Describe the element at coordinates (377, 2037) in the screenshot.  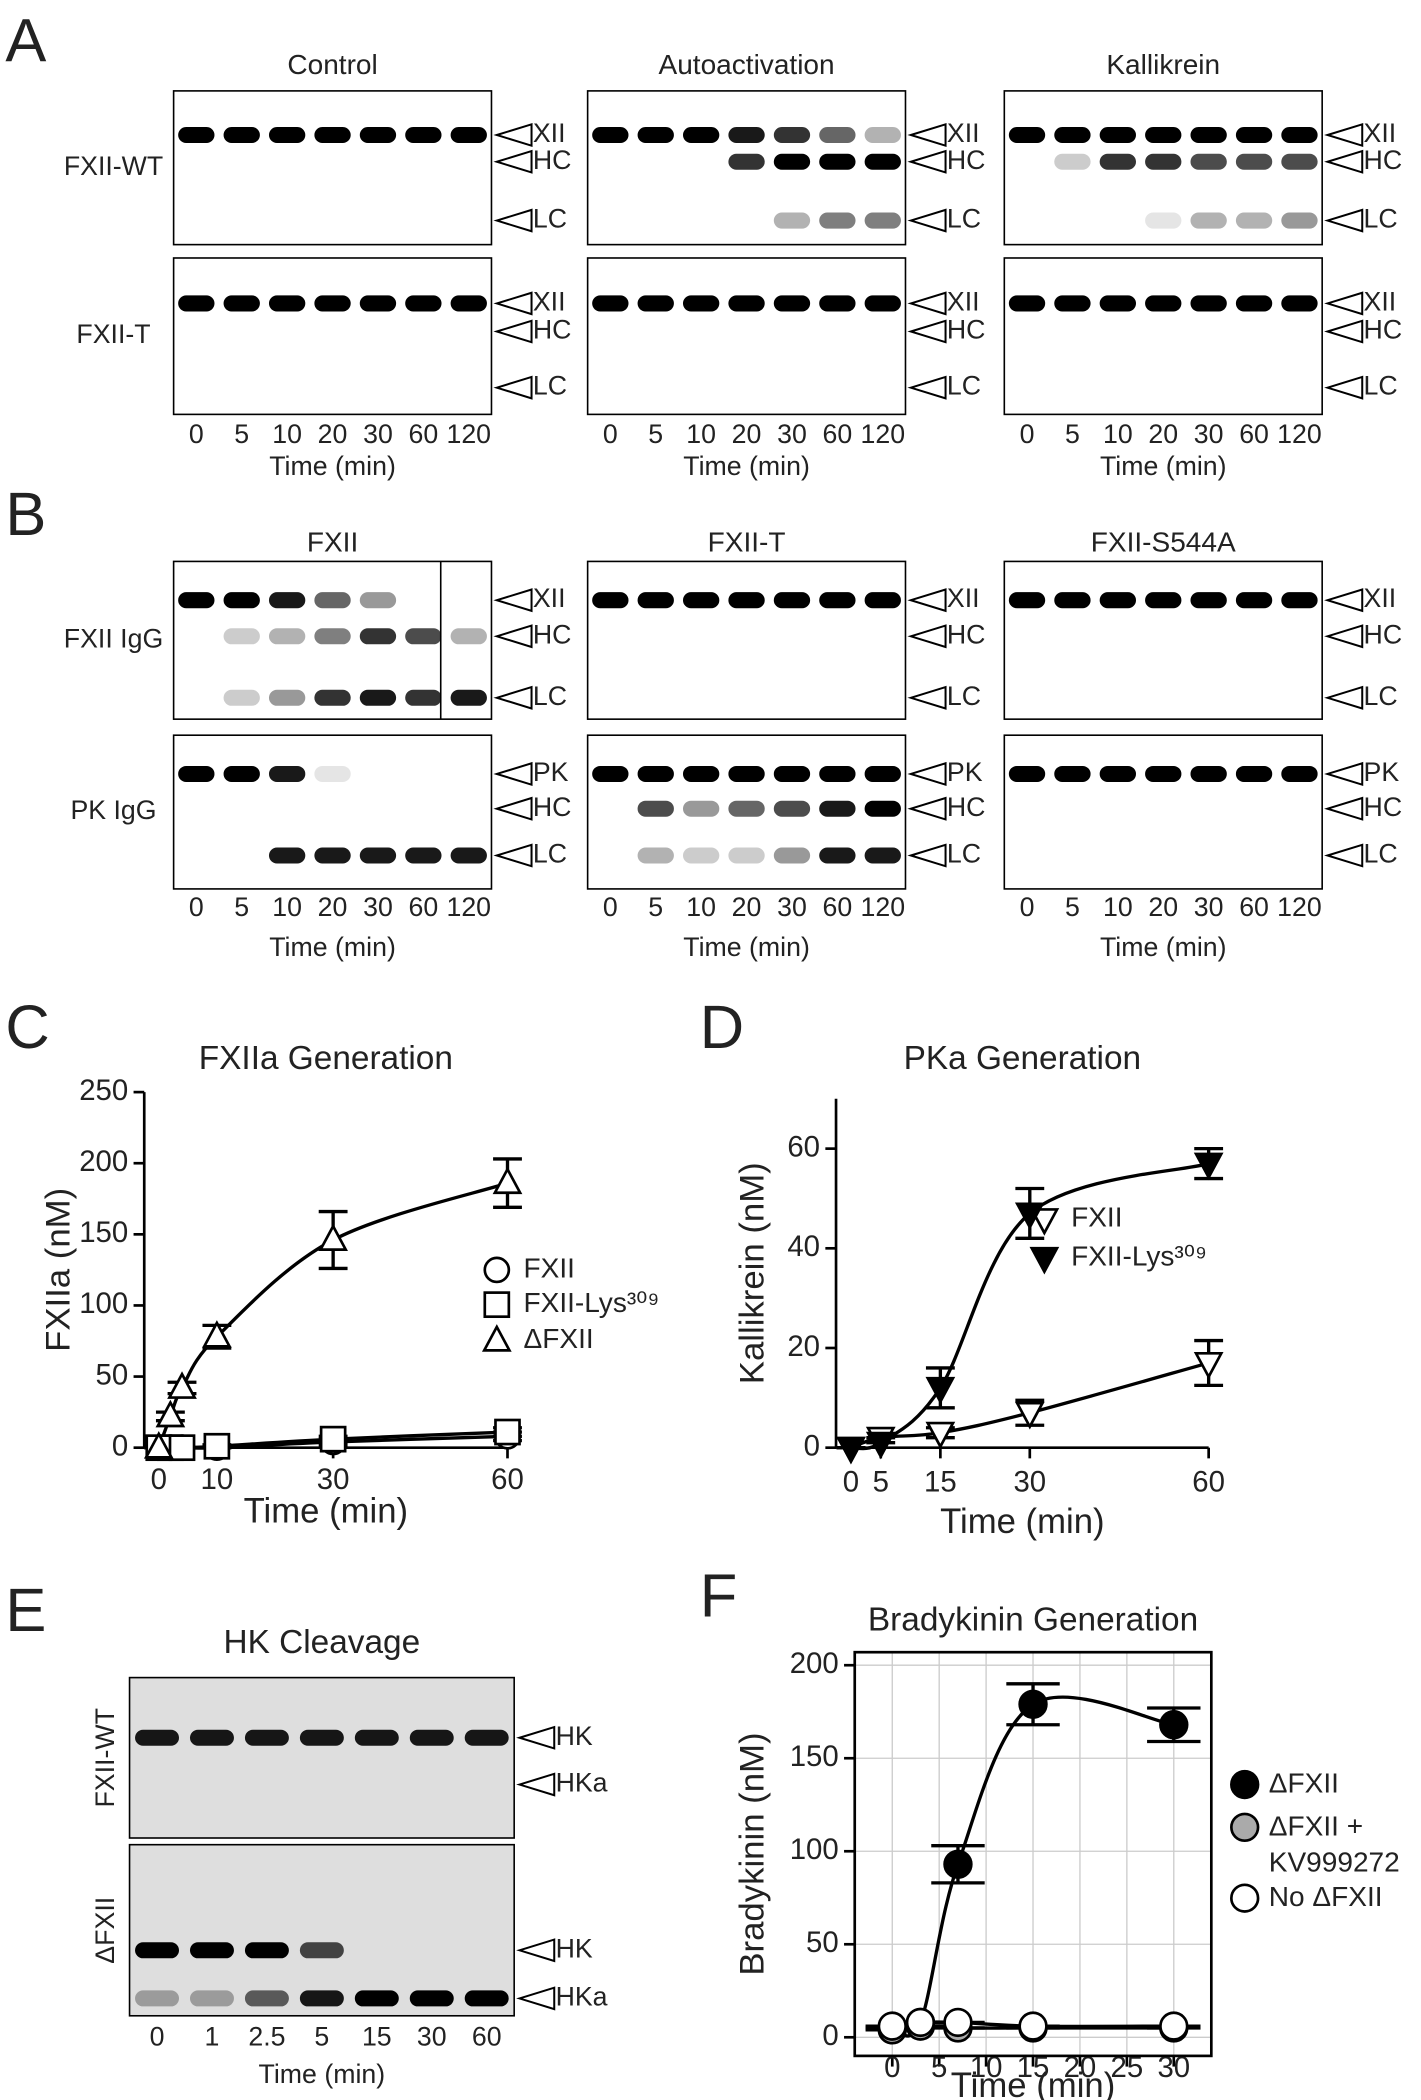
I see `lane-label: 15` at that location.